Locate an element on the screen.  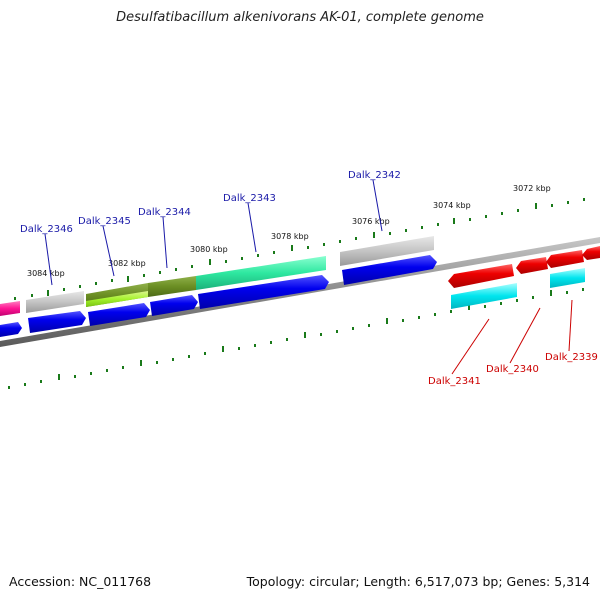
gene-labels-bottom: Dalk_2341 Dalk_2340 Dalk_2339 is located at coordinates (513, 369).